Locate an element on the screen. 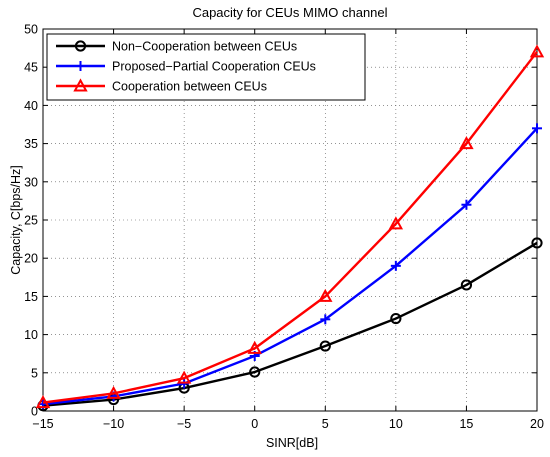  y-tick-label: 25 is located at coordinates (31, 221).